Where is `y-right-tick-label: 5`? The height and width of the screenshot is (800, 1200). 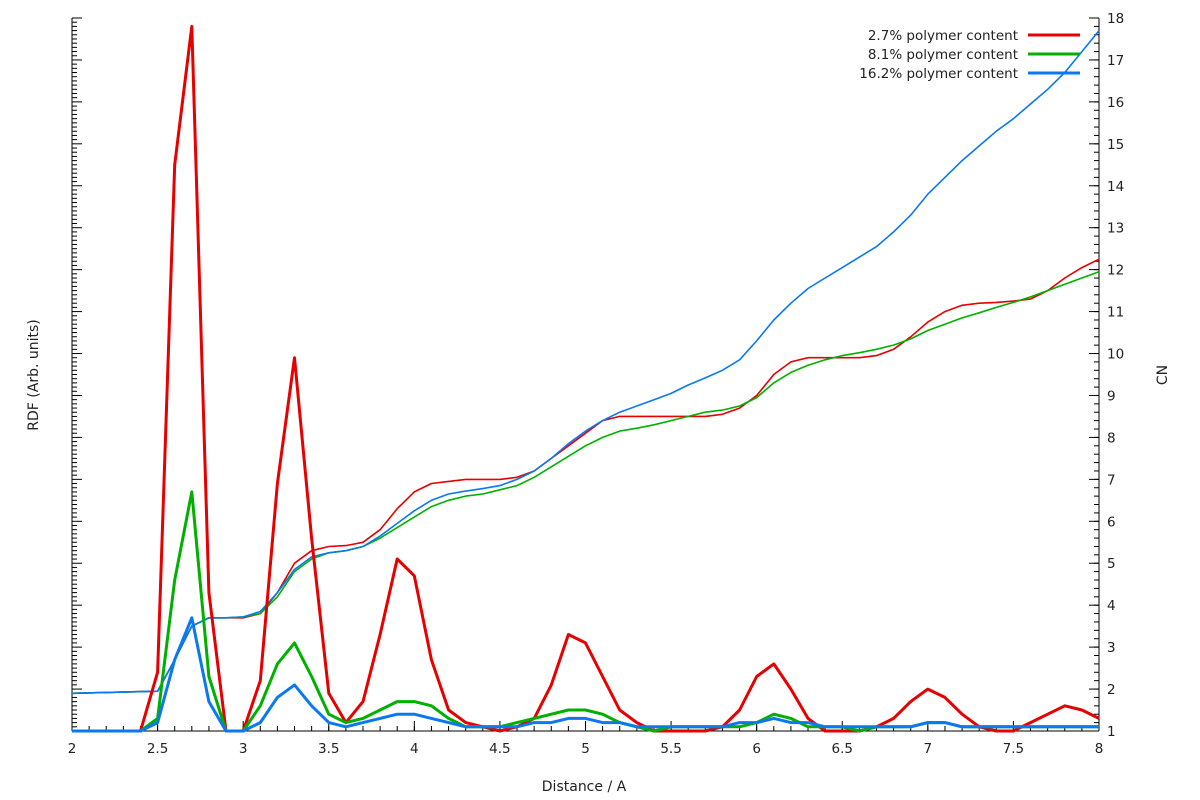 y-right-tick-label: 5 is located at coordinates (1111, 564).